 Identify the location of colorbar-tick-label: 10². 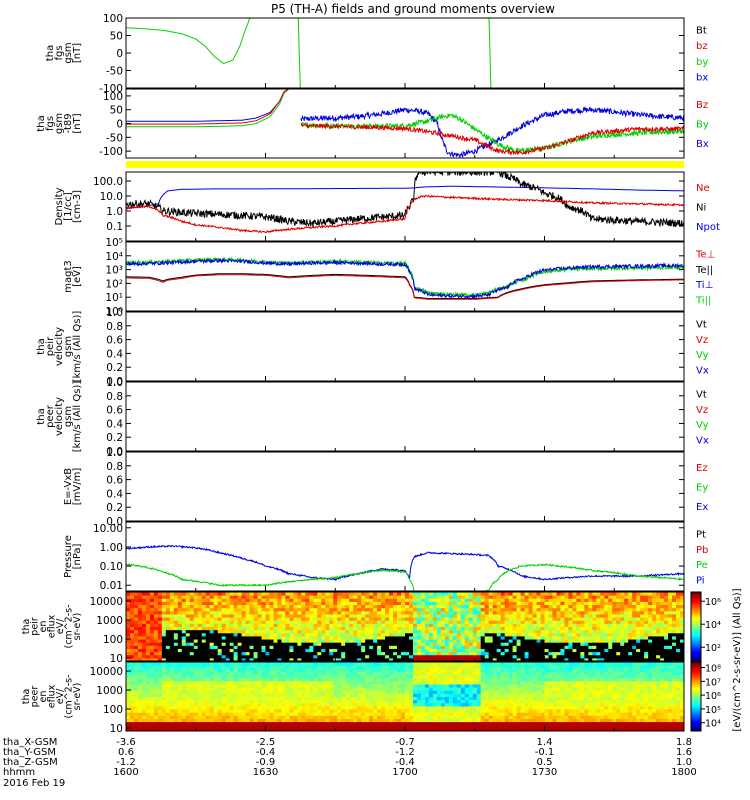
(713, 648).